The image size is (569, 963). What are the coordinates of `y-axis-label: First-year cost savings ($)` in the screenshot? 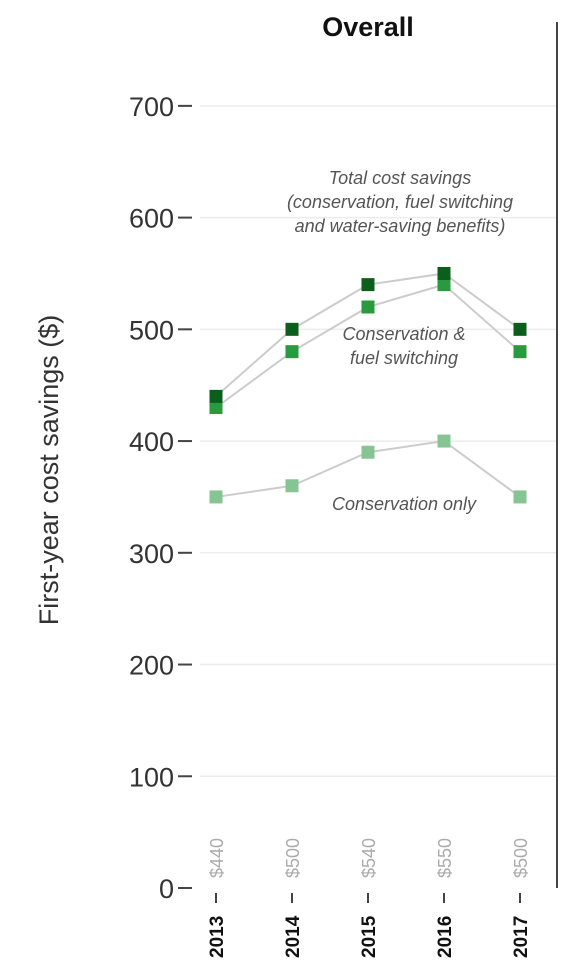 It's located at (49, 470).